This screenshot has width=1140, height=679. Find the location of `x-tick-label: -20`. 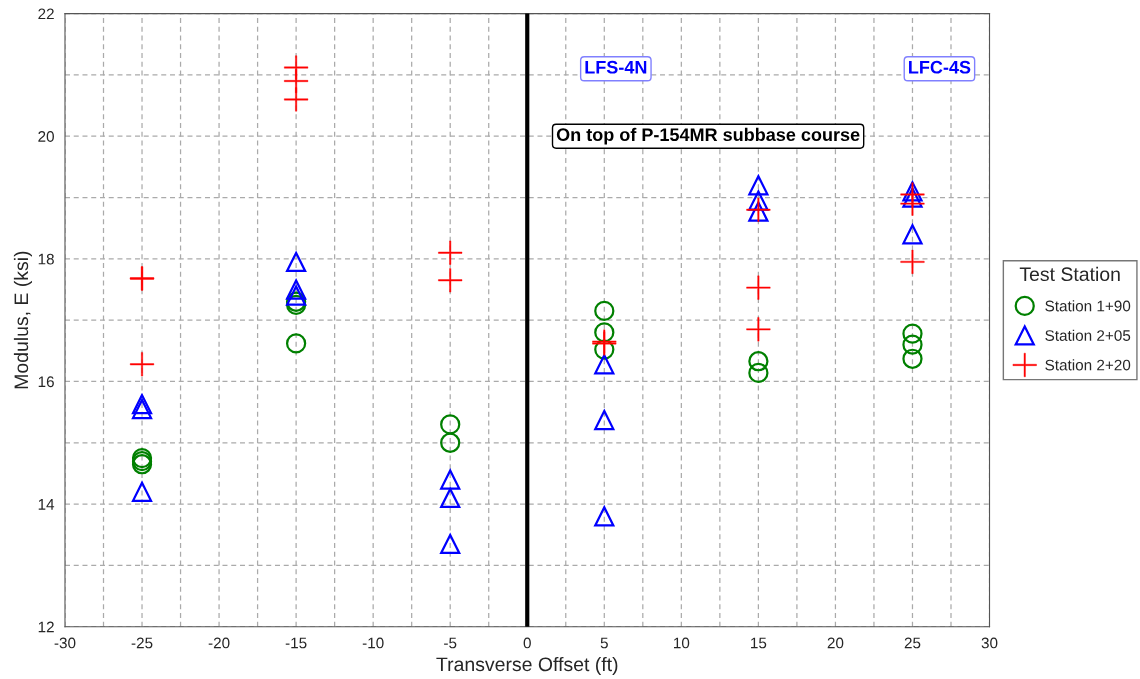

x-tick-label: -20 is located at coordinates (219, 643).